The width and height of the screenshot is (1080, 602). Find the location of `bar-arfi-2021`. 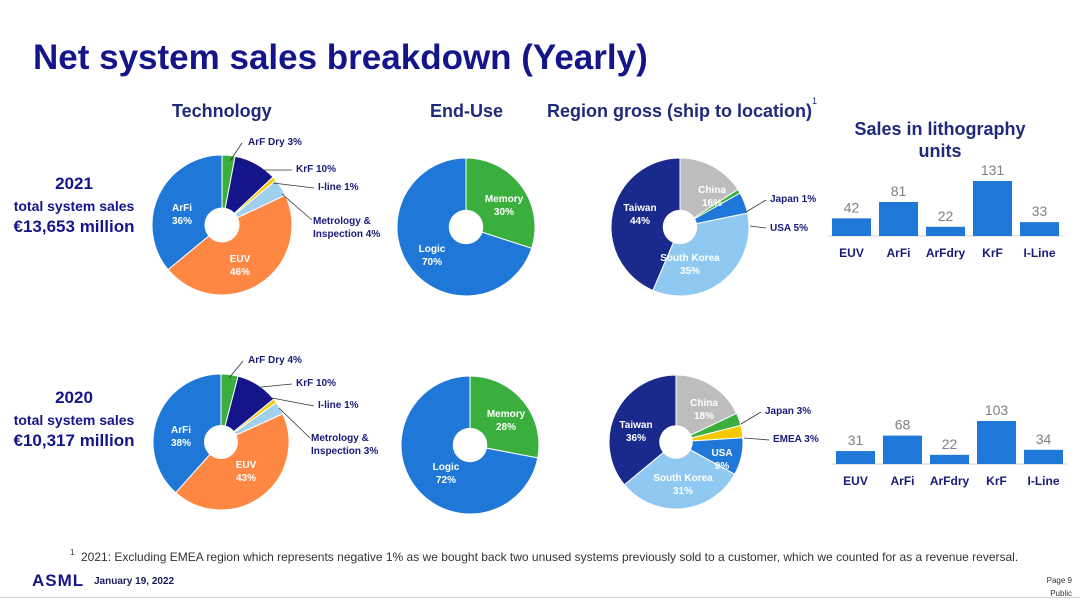

bar-arfi-2021 is located at coordinates (898, 218).